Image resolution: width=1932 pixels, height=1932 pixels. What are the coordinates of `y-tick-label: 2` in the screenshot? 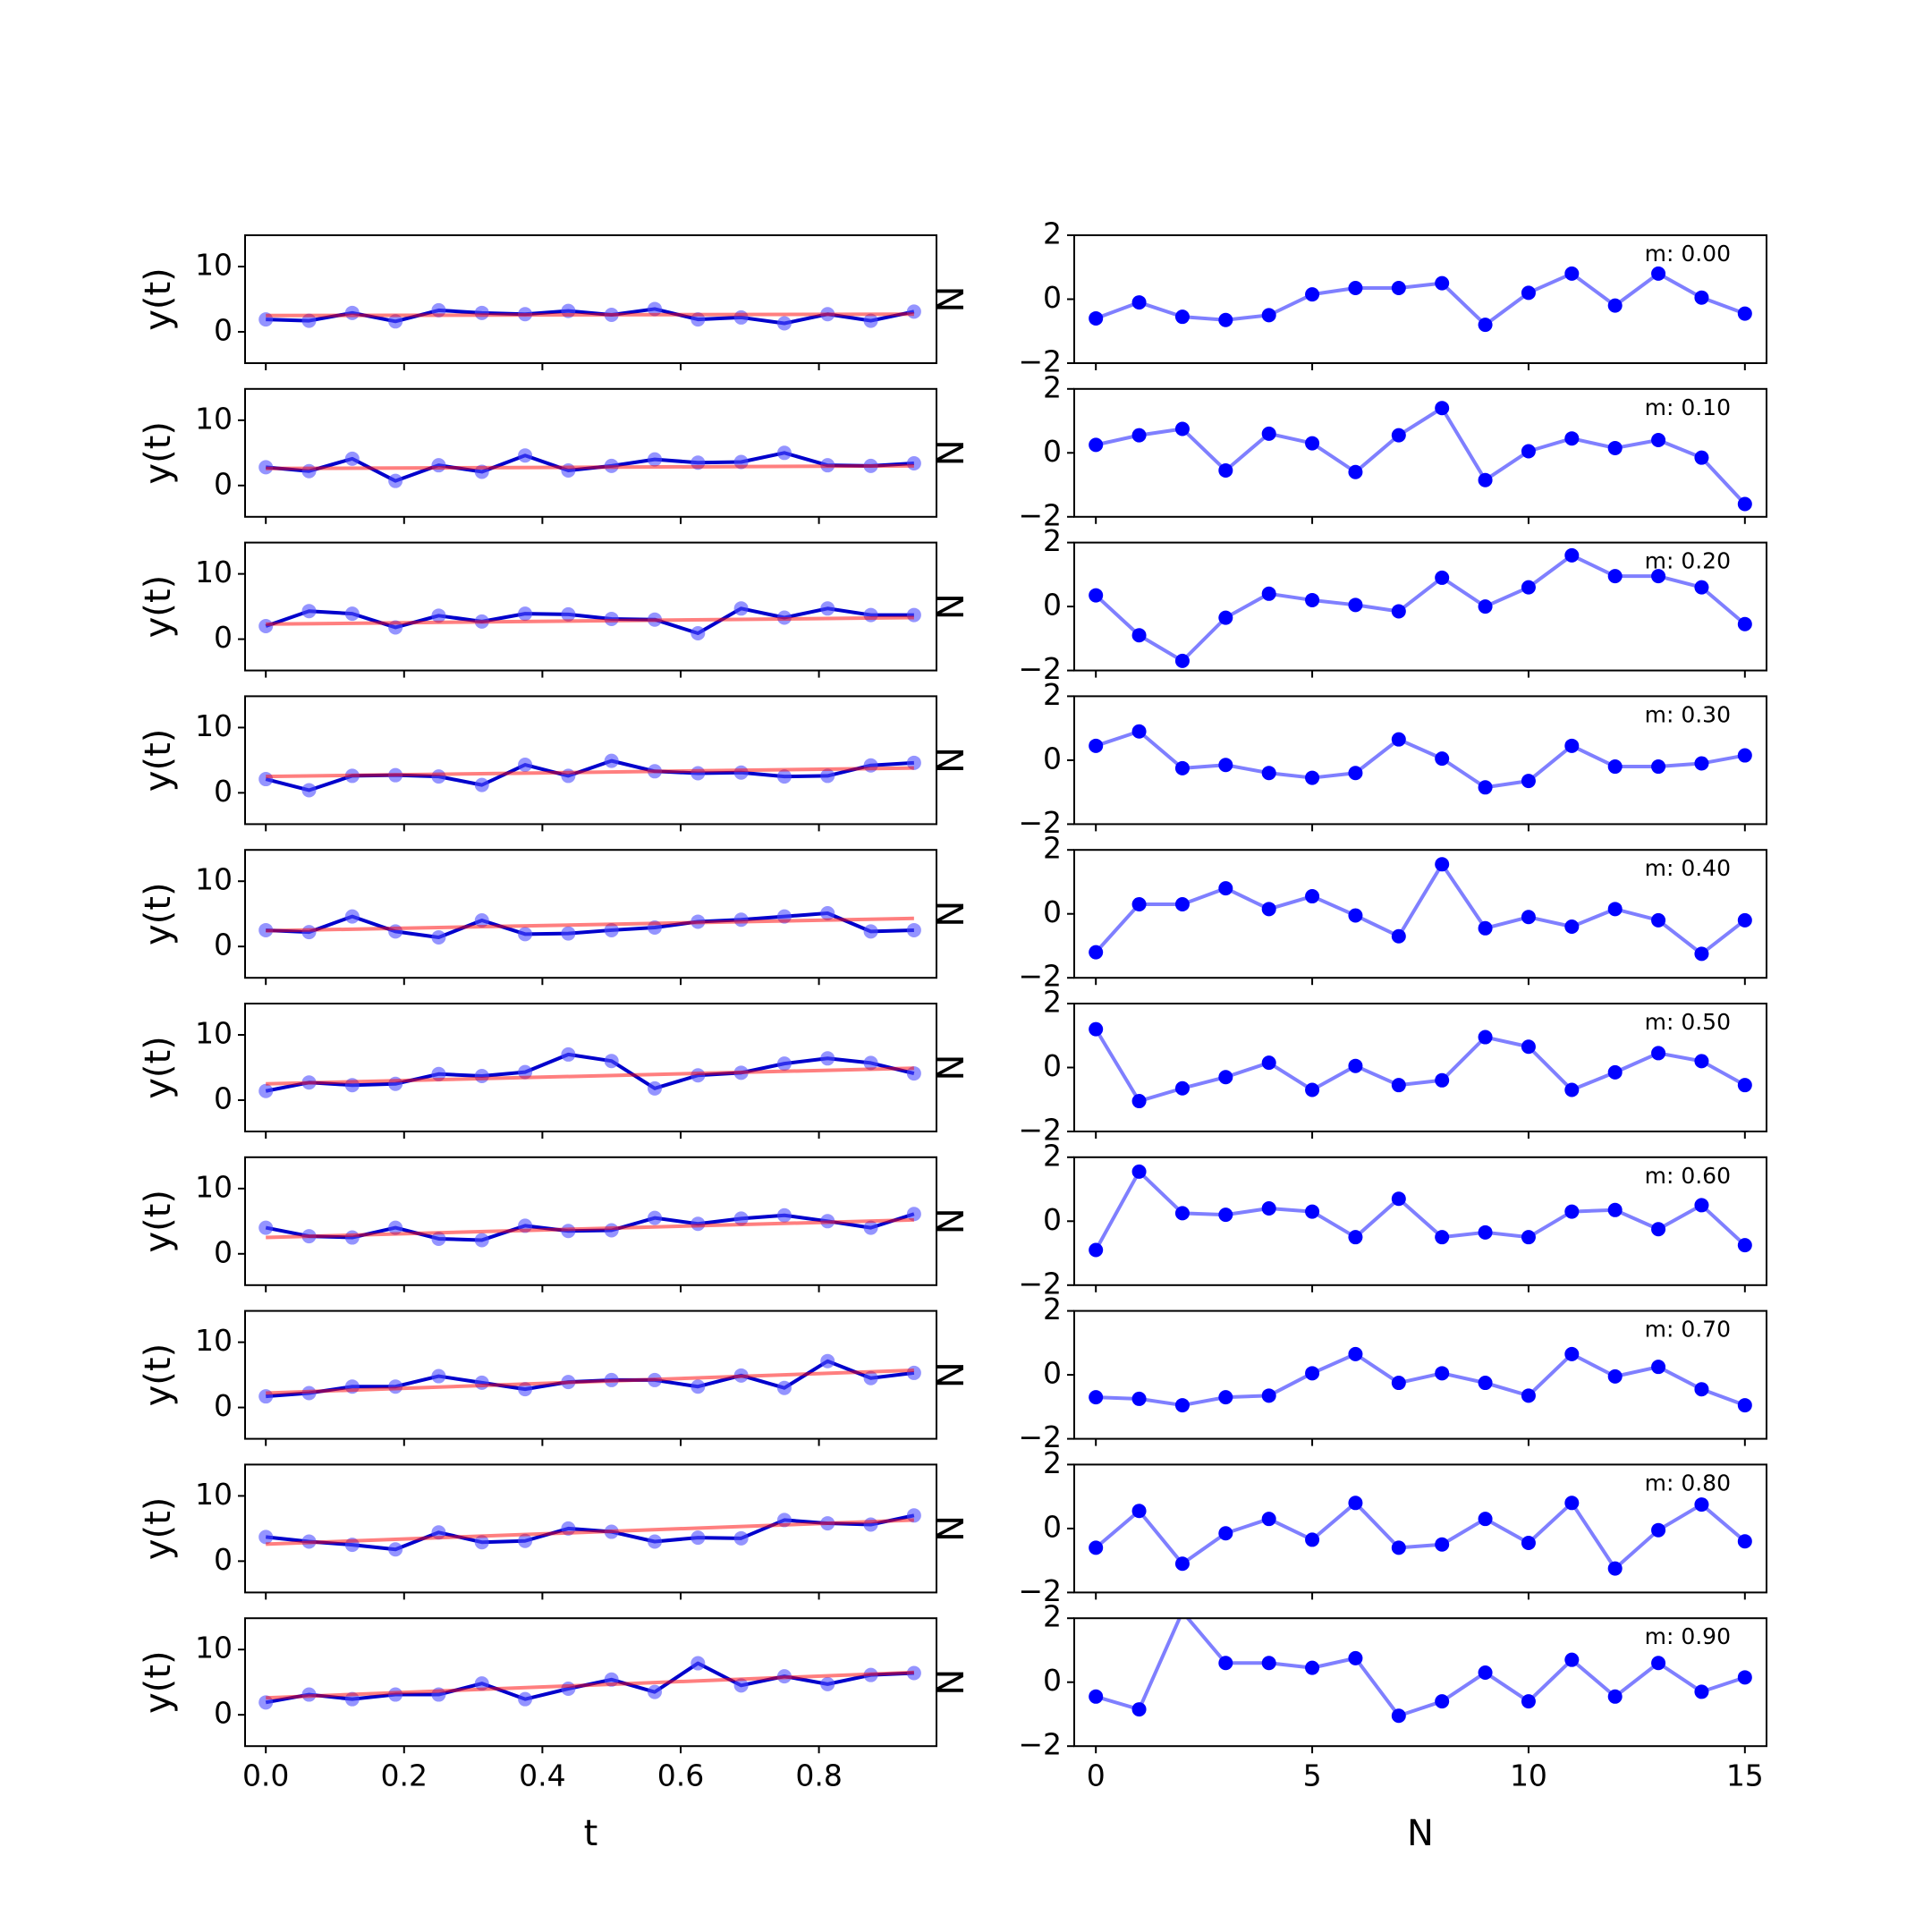 It's located at (1052, 233).